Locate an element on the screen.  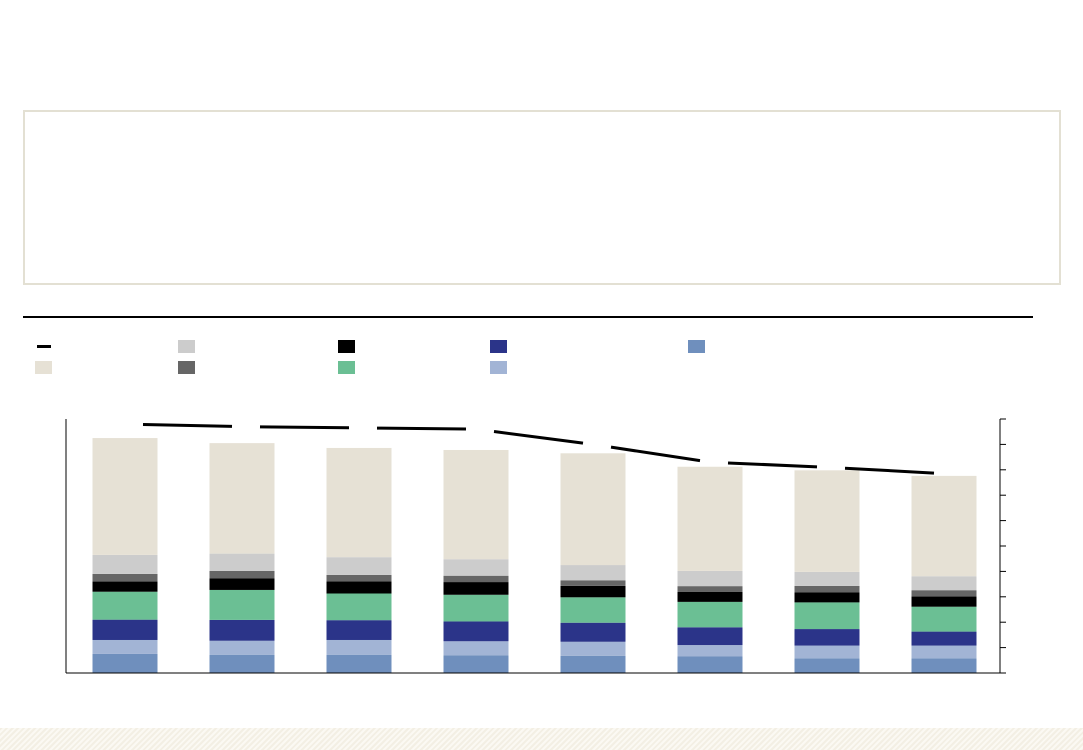
legend-swatch-seg-black is located at coordinates (346, 346).